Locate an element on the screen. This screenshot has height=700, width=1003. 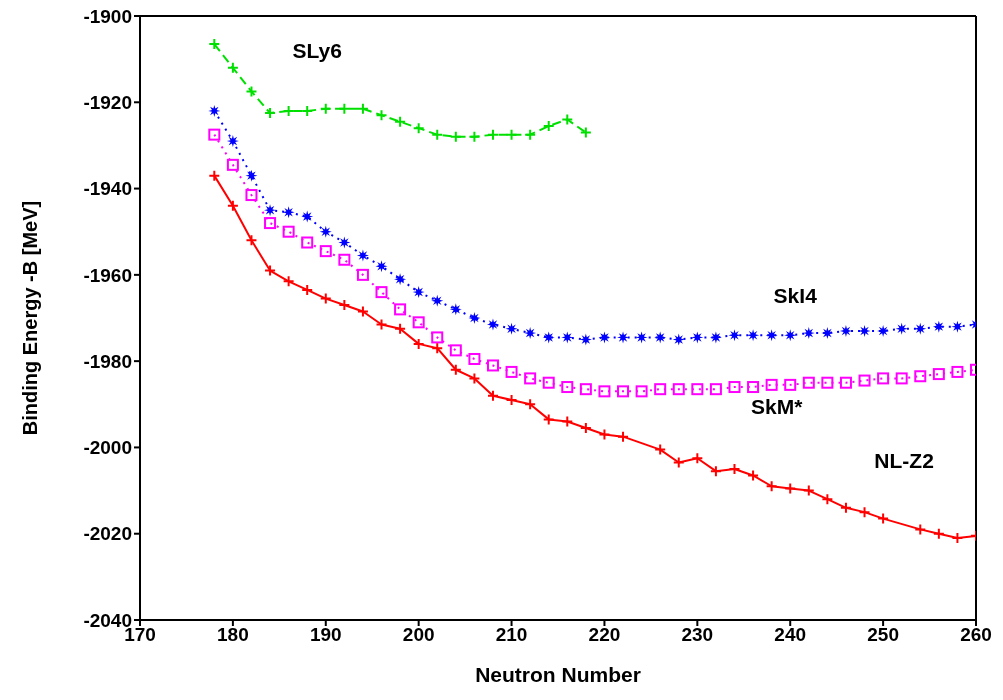
x-tick-label: 190 is located at coordinates (325, 635).